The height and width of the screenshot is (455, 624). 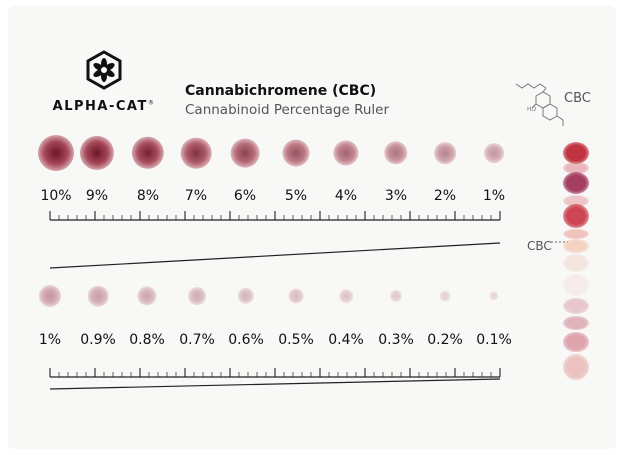 What do you see at coordinates (396, 340) in the screenshot?
I see `row2-percent-label: 0.3%` at bounding box center [396, 340].